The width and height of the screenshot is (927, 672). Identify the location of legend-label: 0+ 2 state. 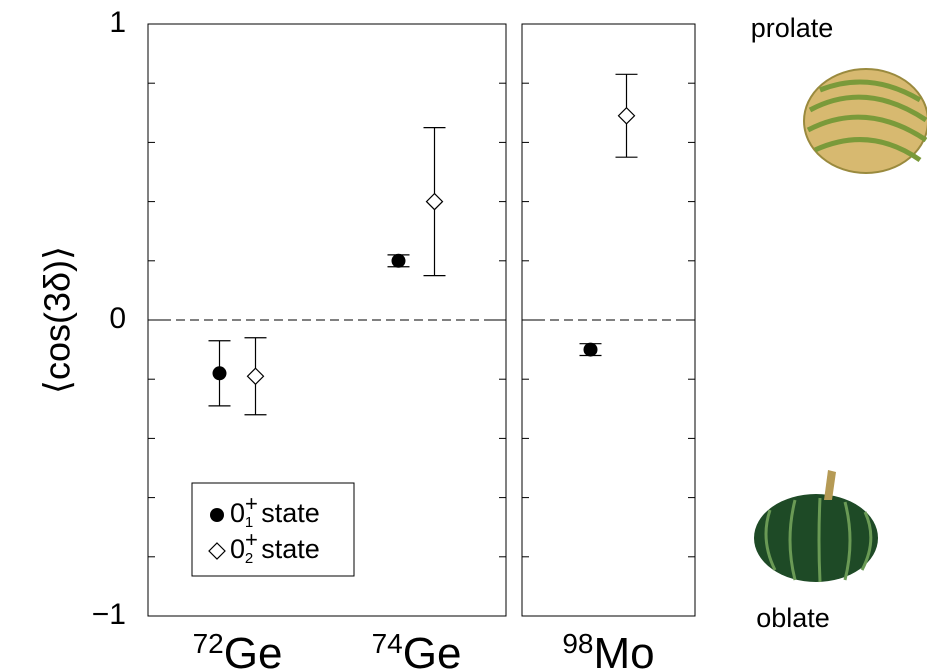
(275, 547).